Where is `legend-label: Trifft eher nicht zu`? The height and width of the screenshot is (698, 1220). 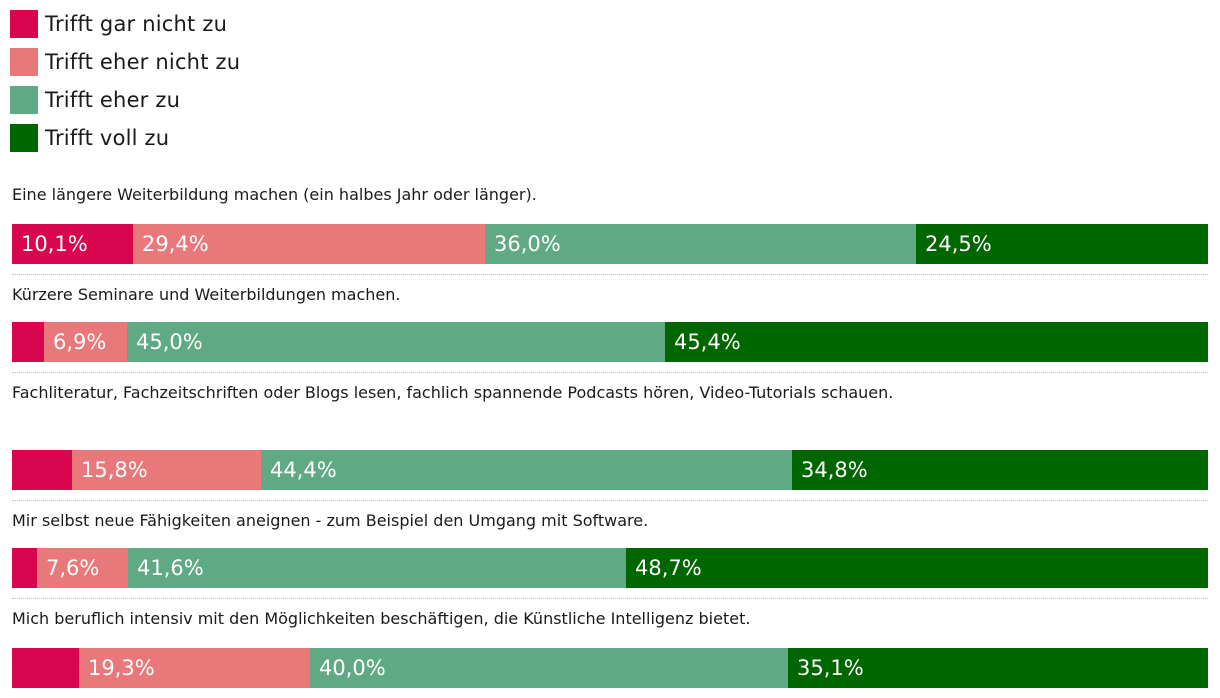 legend-label: Trifft eher nicht zu is located at coordinates (143, 62).